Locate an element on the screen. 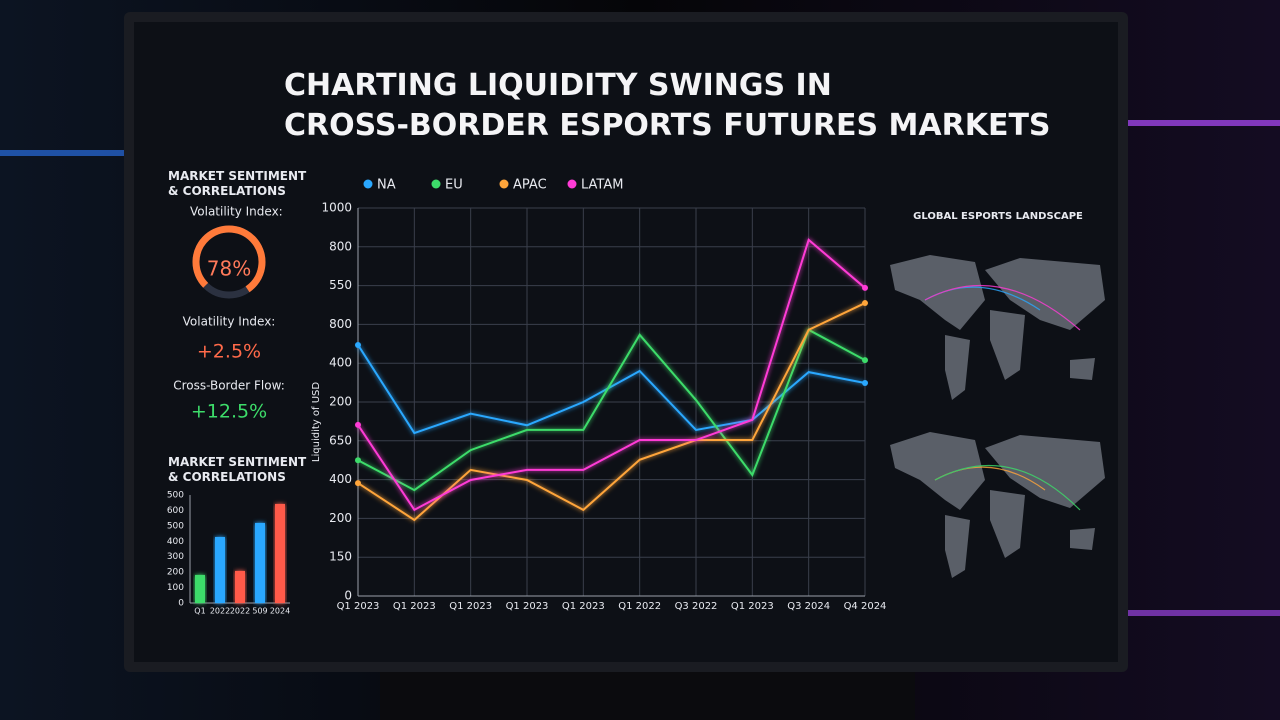 The width and height of the screenshot is (1280, 720). gauge-arc is located at coordinates (229, 259).